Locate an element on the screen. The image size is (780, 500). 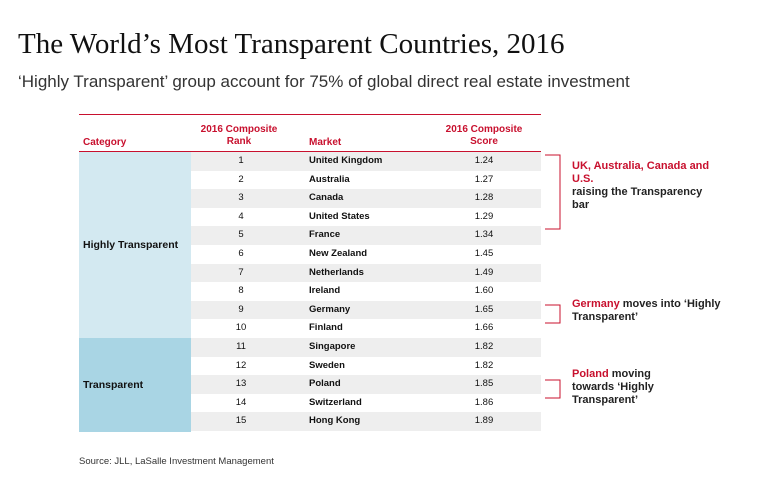
note-germany: Germany moves into ‘Highly Transparent’ is located at coordinates (647, 311).